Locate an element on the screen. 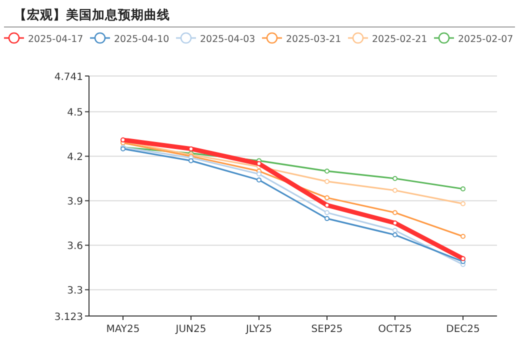  x-tick-label: MAY25 is located at coordinates (123, 329).